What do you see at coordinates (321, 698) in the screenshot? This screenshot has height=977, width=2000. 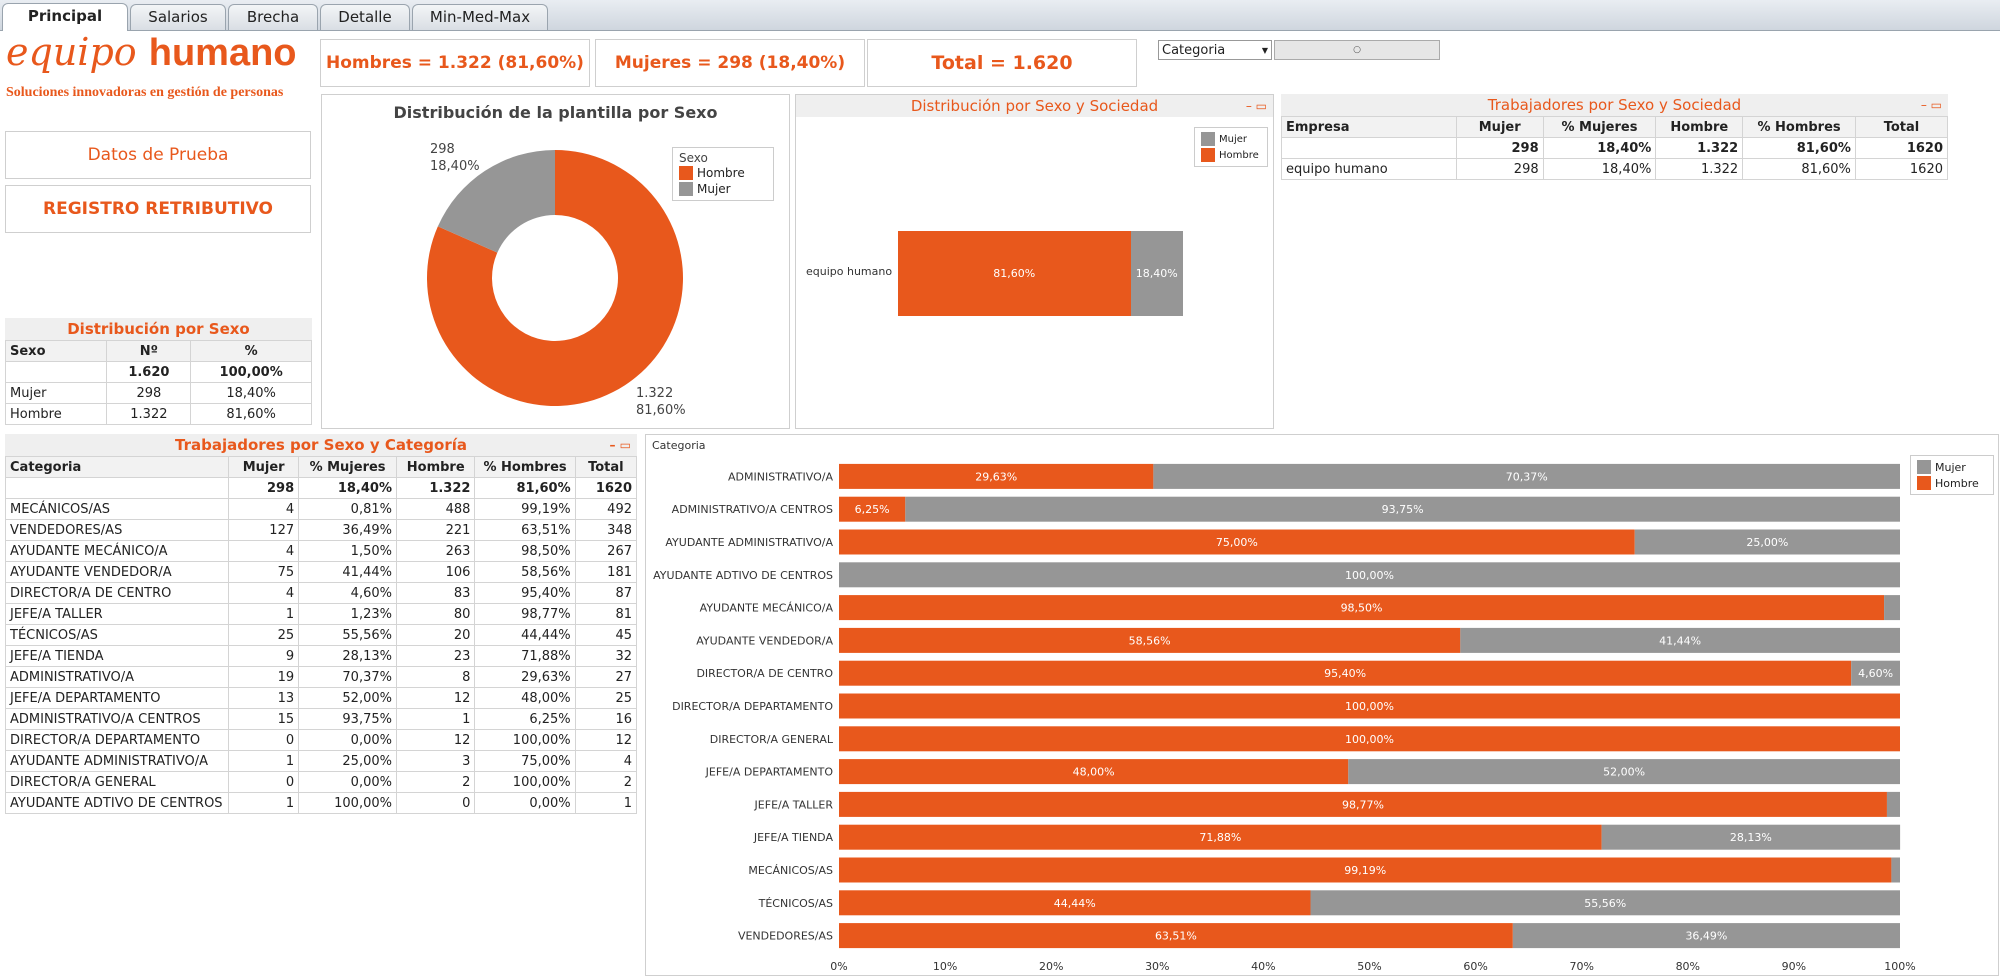 I see `table-row: JEFE/A DEPARTAMENTO 13 52,00% 12 48,00% 25` at bounding box center [321, 698].